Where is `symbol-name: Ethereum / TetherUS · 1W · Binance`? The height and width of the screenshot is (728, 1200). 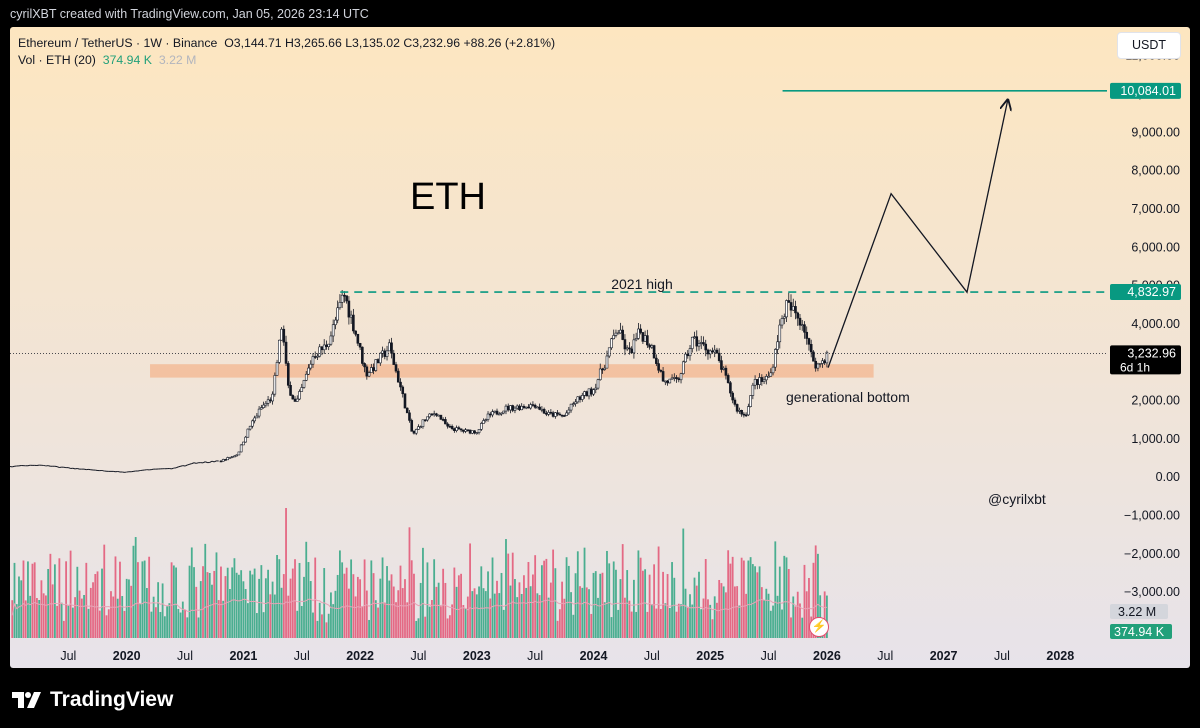
symbol-name: Ethereum / TetherUS · 1W · Binance is located at coordinates (118, 43).